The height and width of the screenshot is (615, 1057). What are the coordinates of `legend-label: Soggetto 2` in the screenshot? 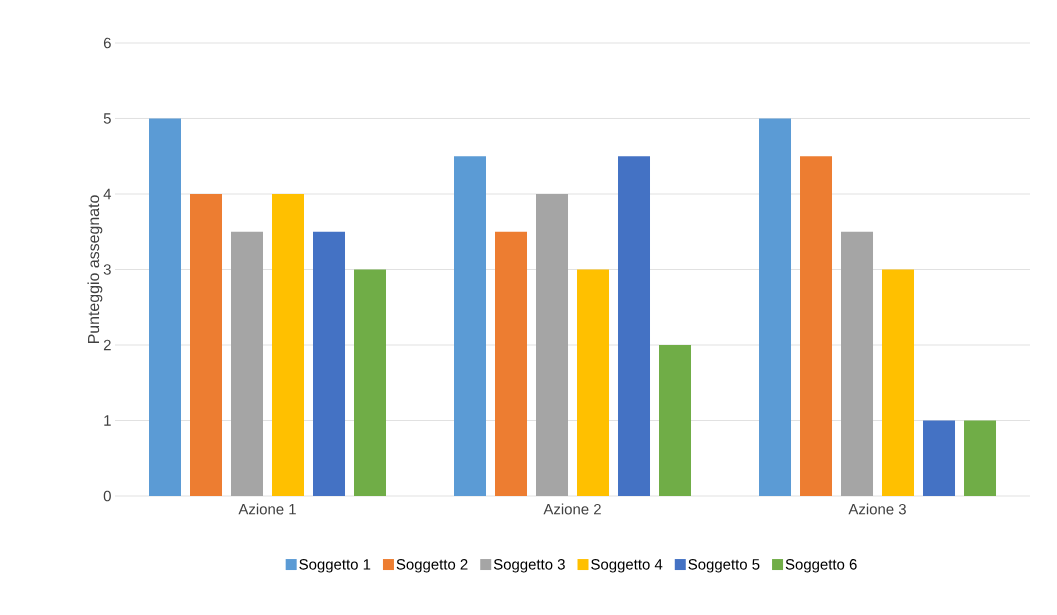 It's located at (432, 566).